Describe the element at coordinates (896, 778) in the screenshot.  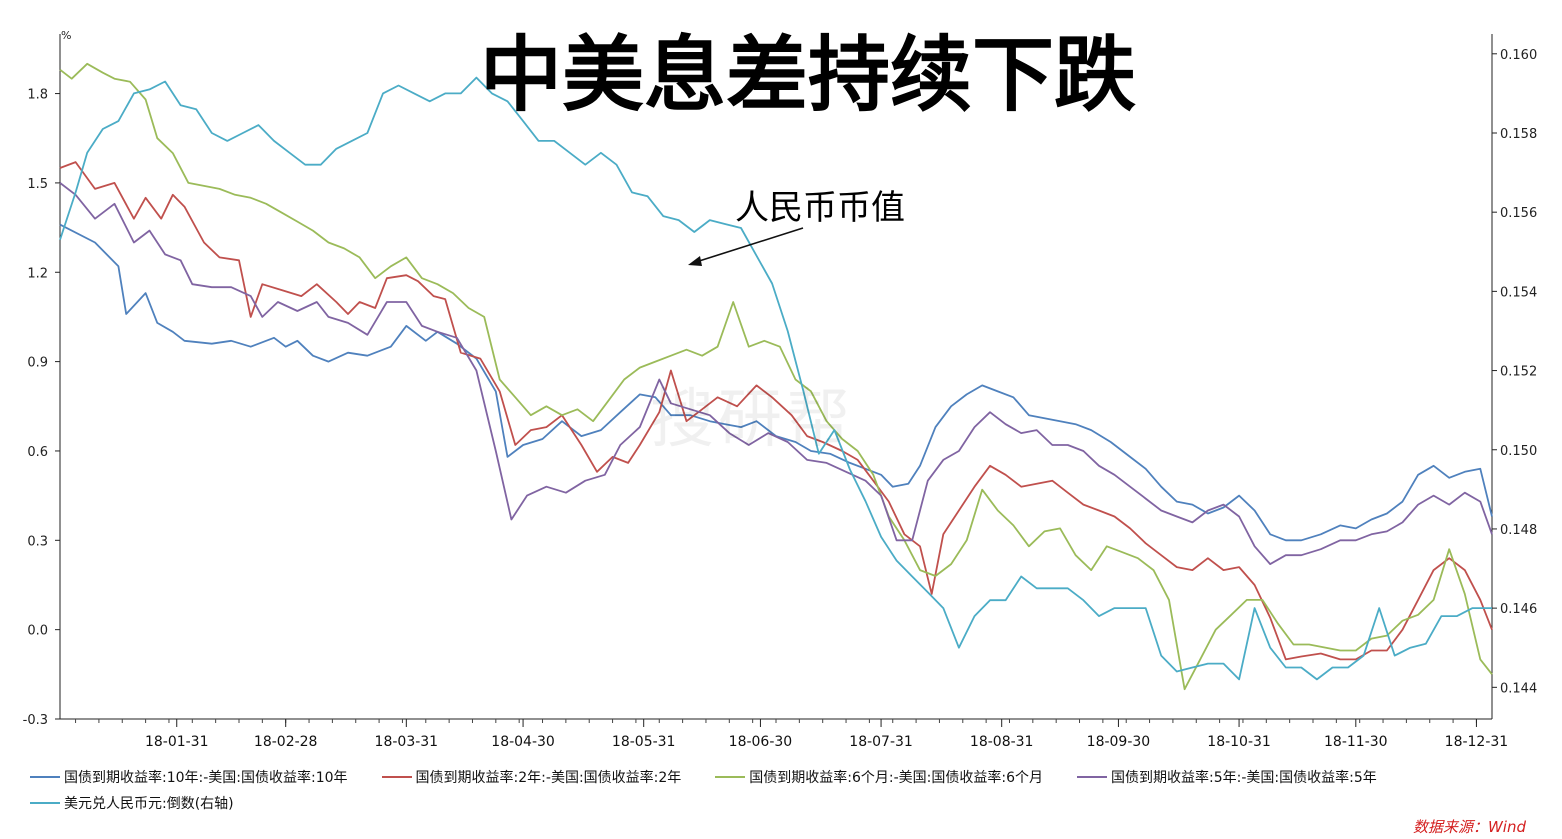
I see `legend-label-6m: 国债到期收益率:6个月:-美国:国债收益率:6个月` at that location.